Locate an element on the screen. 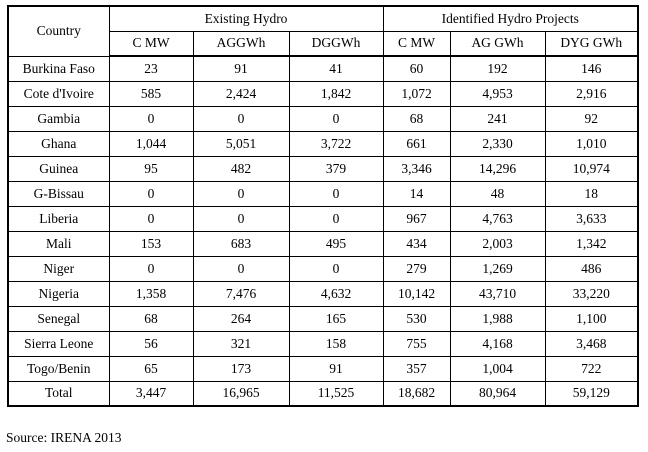  value-cell: 43,710 is located at coordinates (497, 293).